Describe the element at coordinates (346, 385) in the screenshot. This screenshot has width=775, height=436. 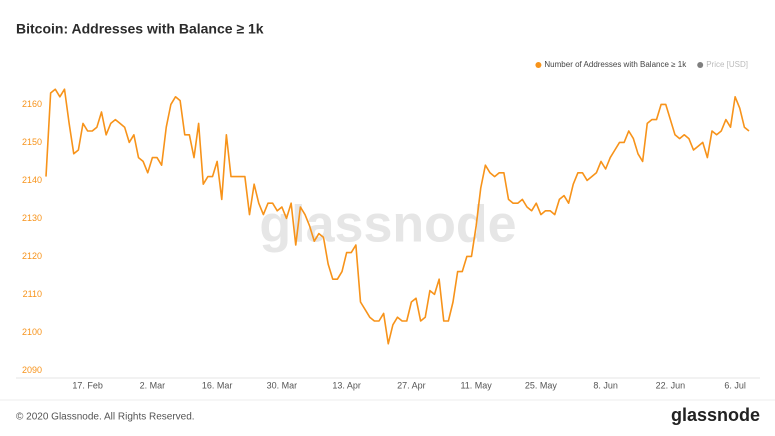
I see `x-tick-label: 13. Apr` at that location.